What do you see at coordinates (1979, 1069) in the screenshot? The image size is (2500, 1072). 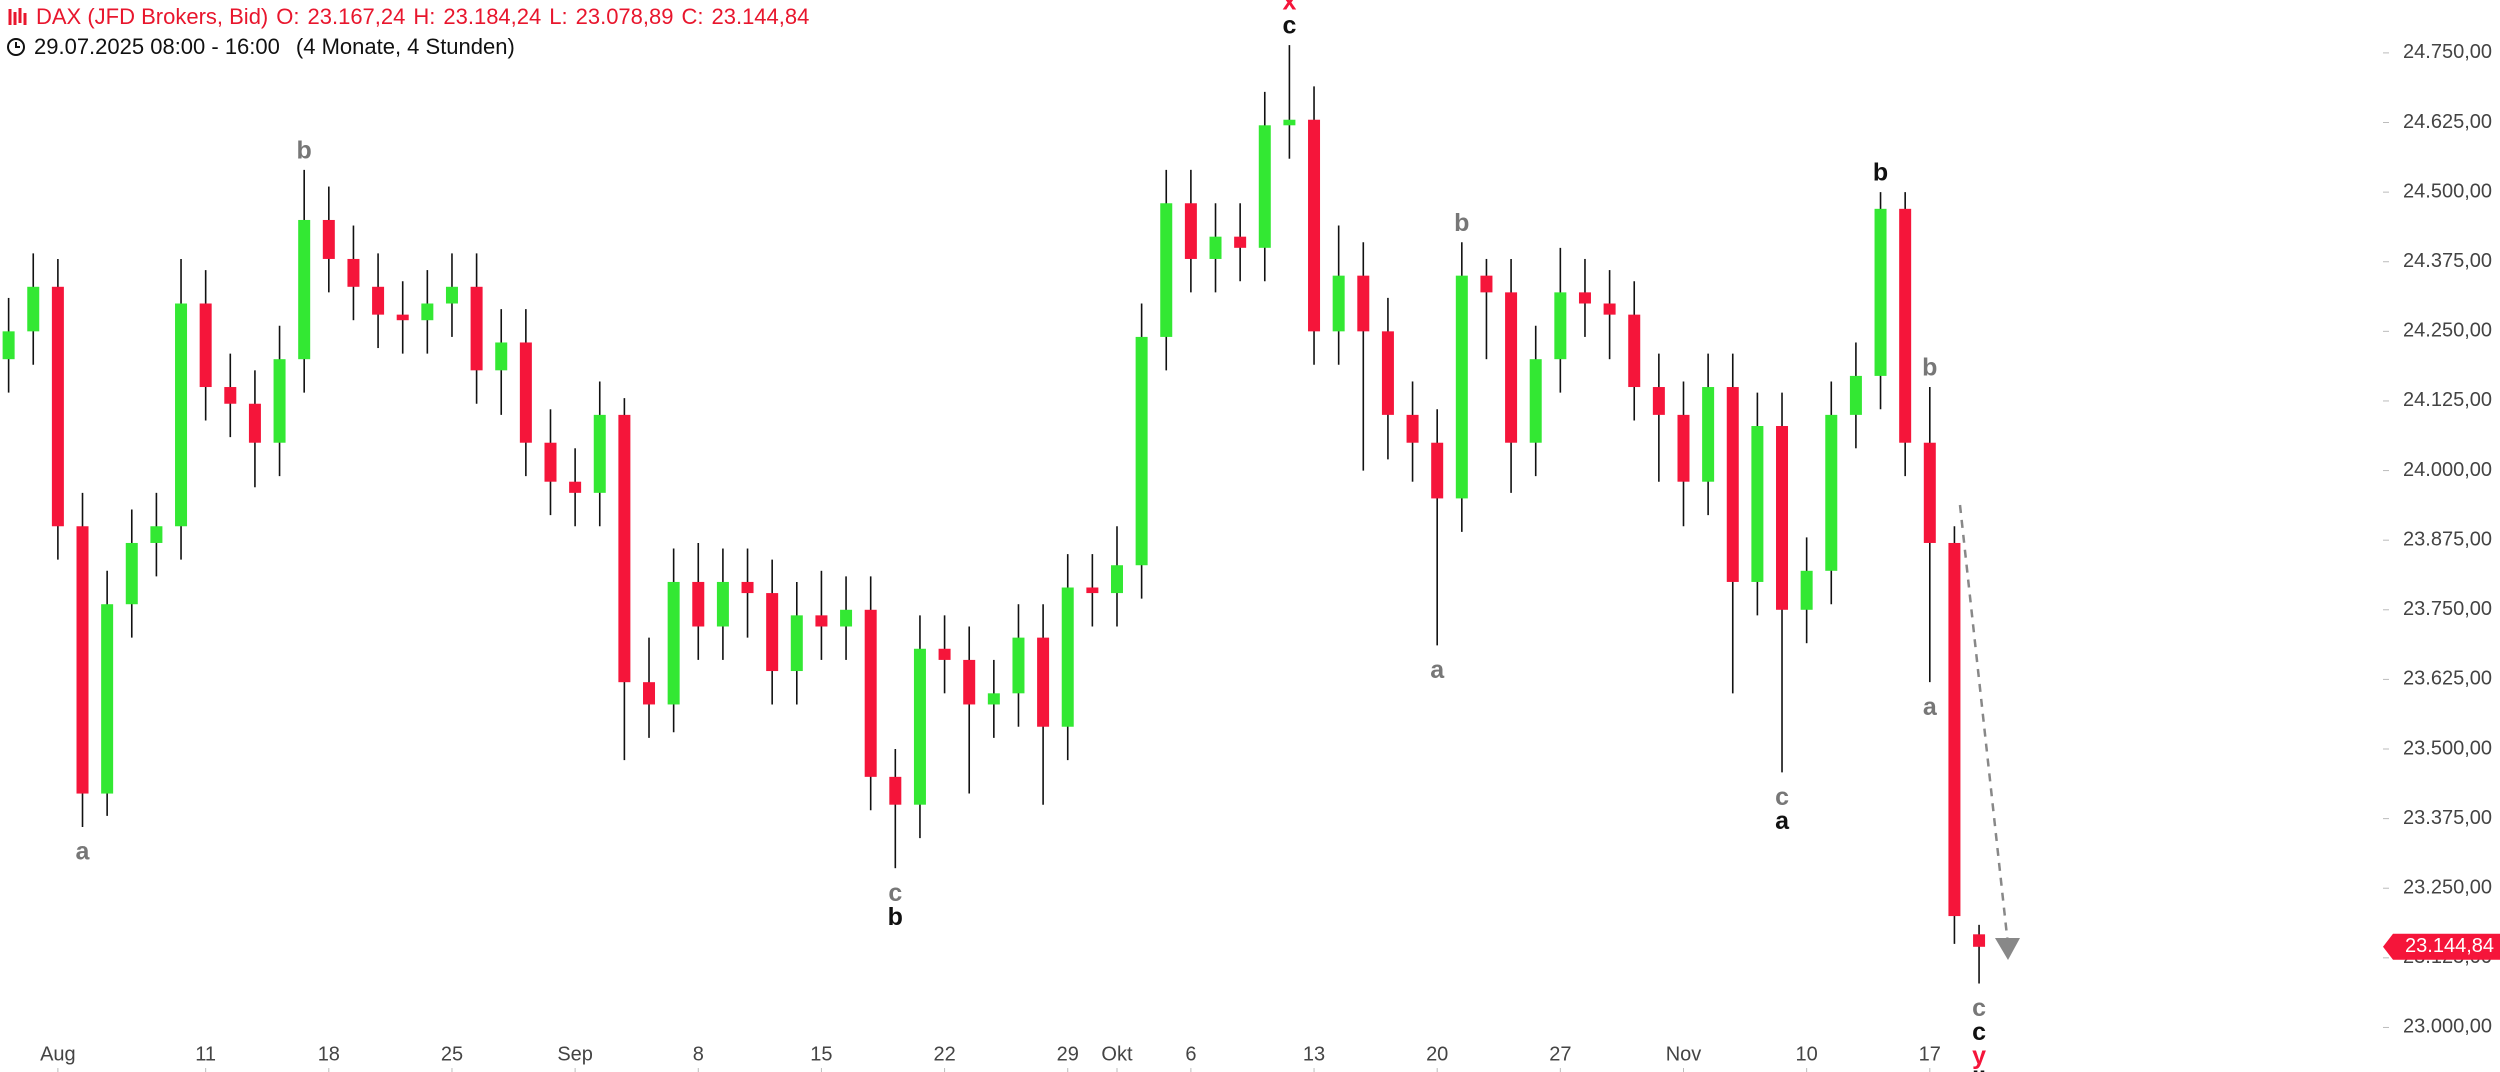 I see `wave-label: II` at bounding box center [1979, 1069].